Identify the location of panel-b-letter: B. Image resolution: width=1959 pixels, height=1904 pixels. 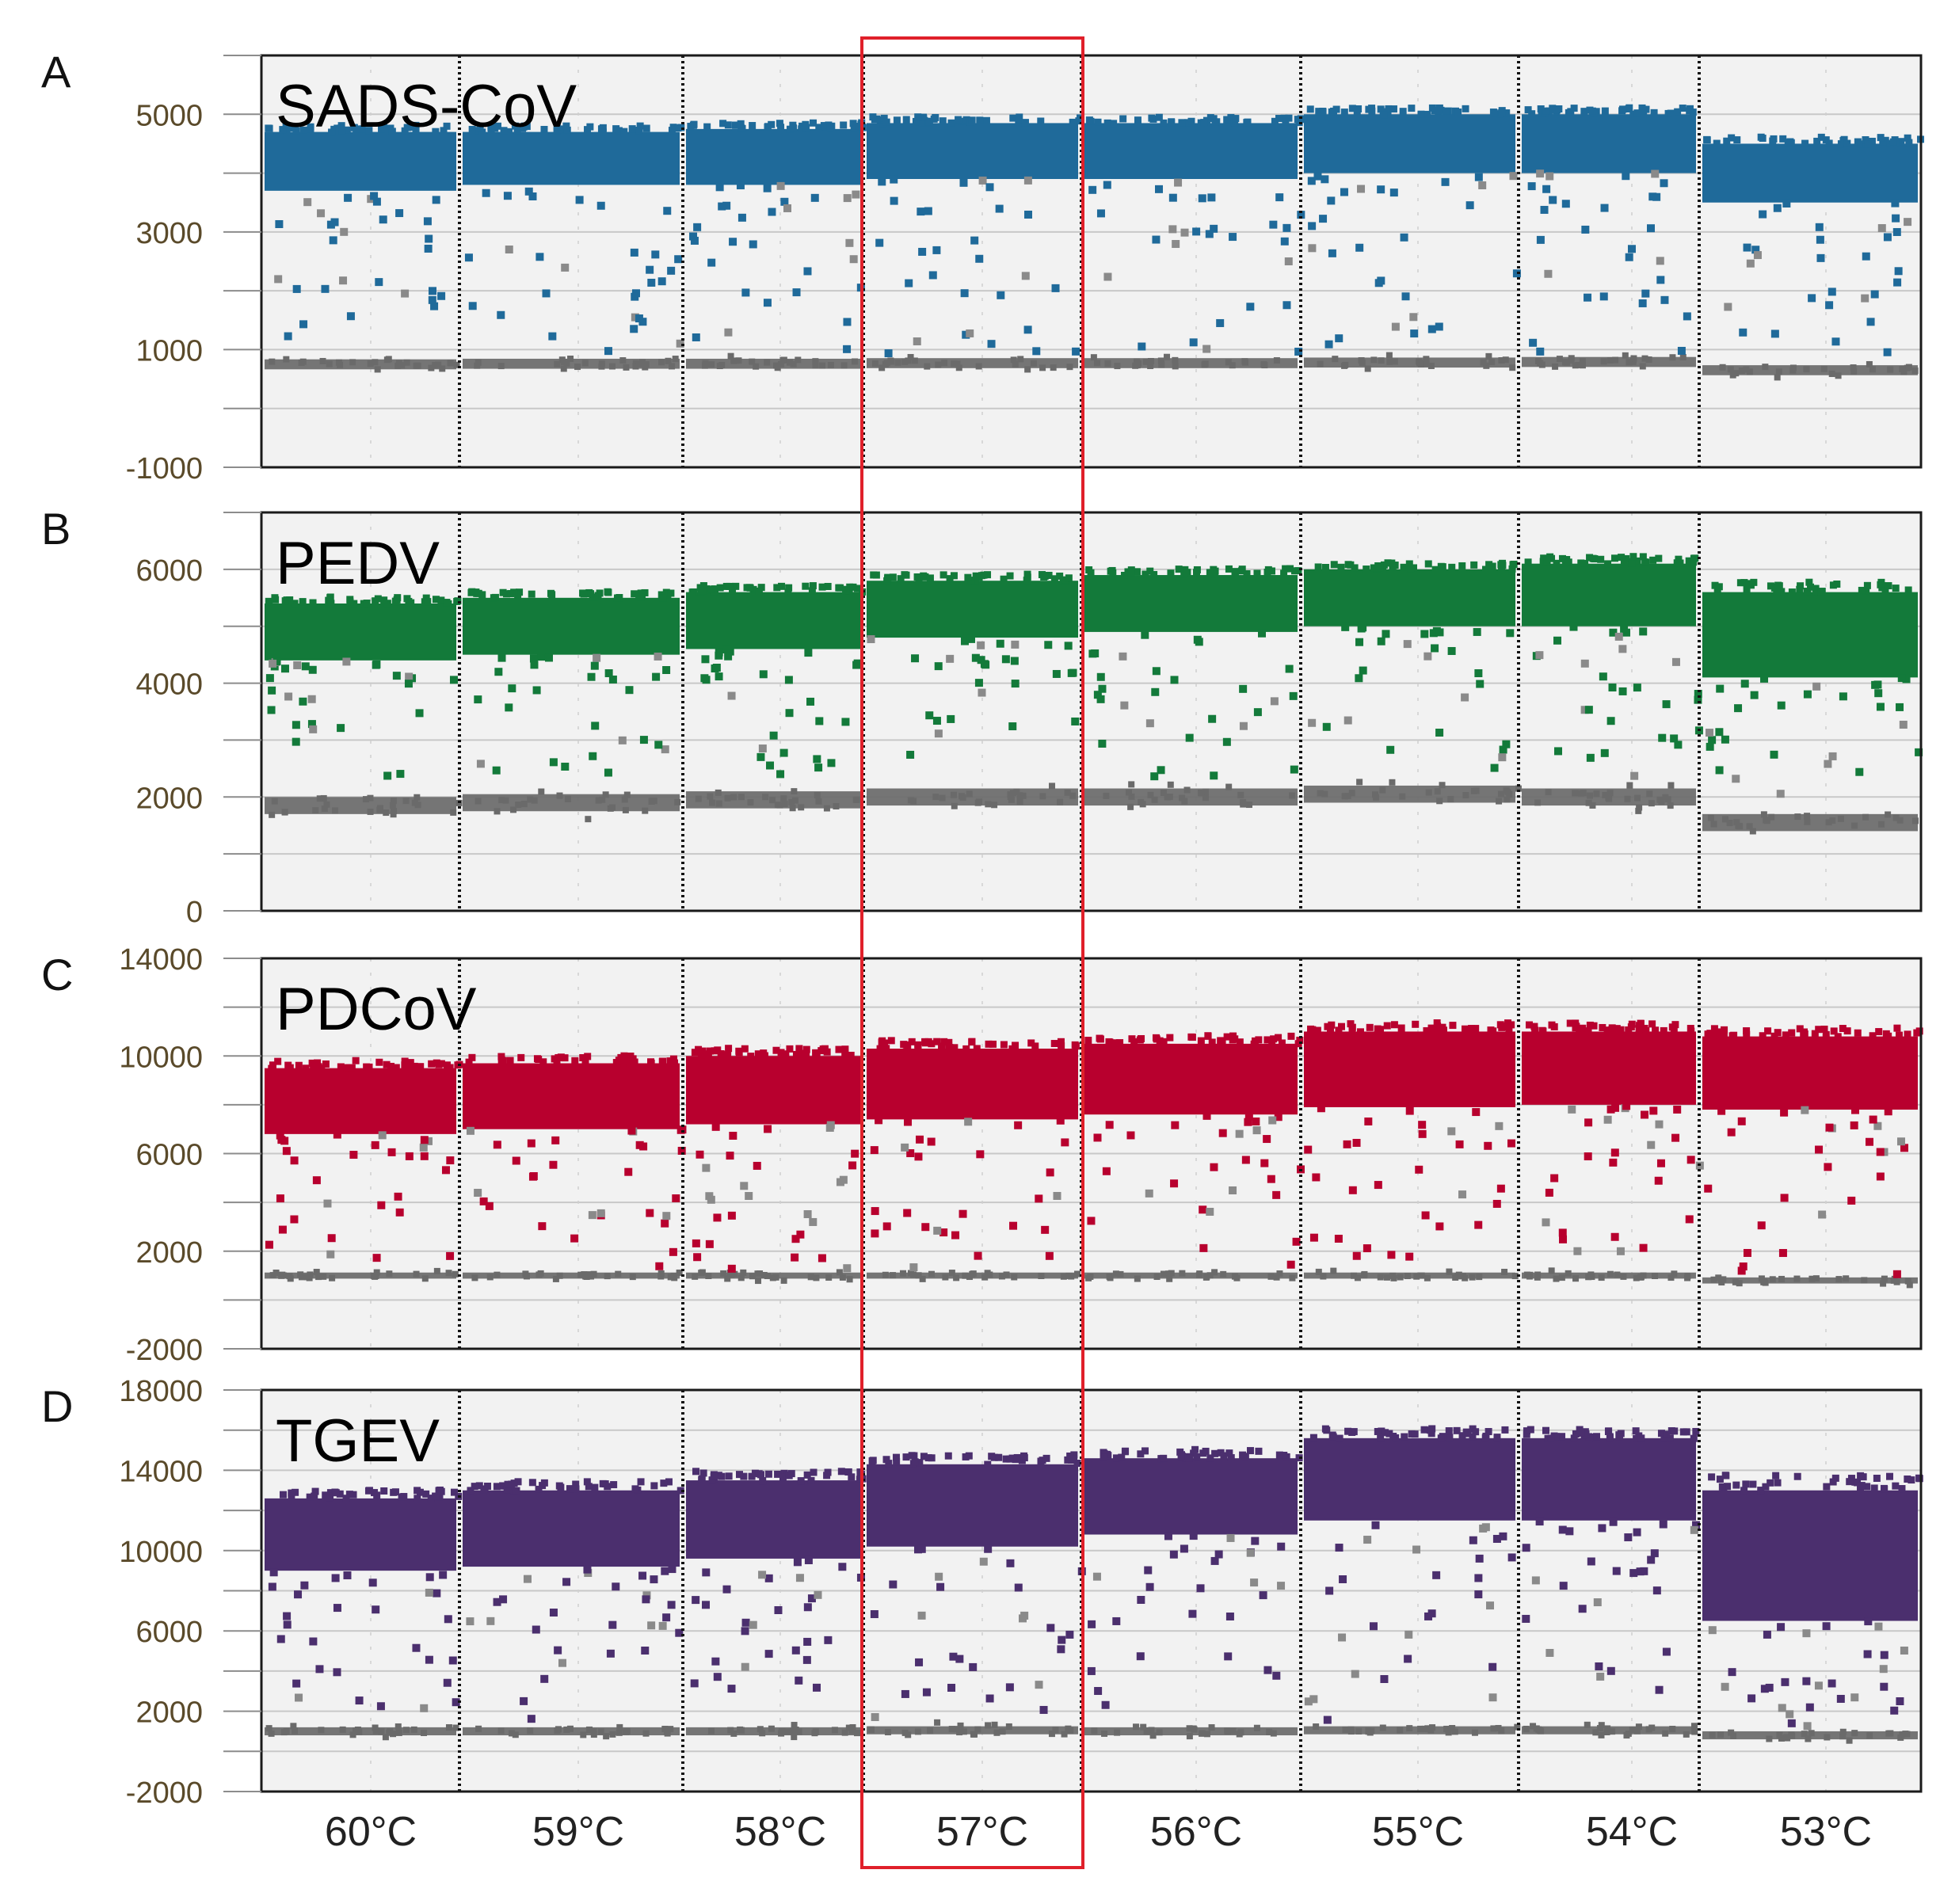
(56, 529).